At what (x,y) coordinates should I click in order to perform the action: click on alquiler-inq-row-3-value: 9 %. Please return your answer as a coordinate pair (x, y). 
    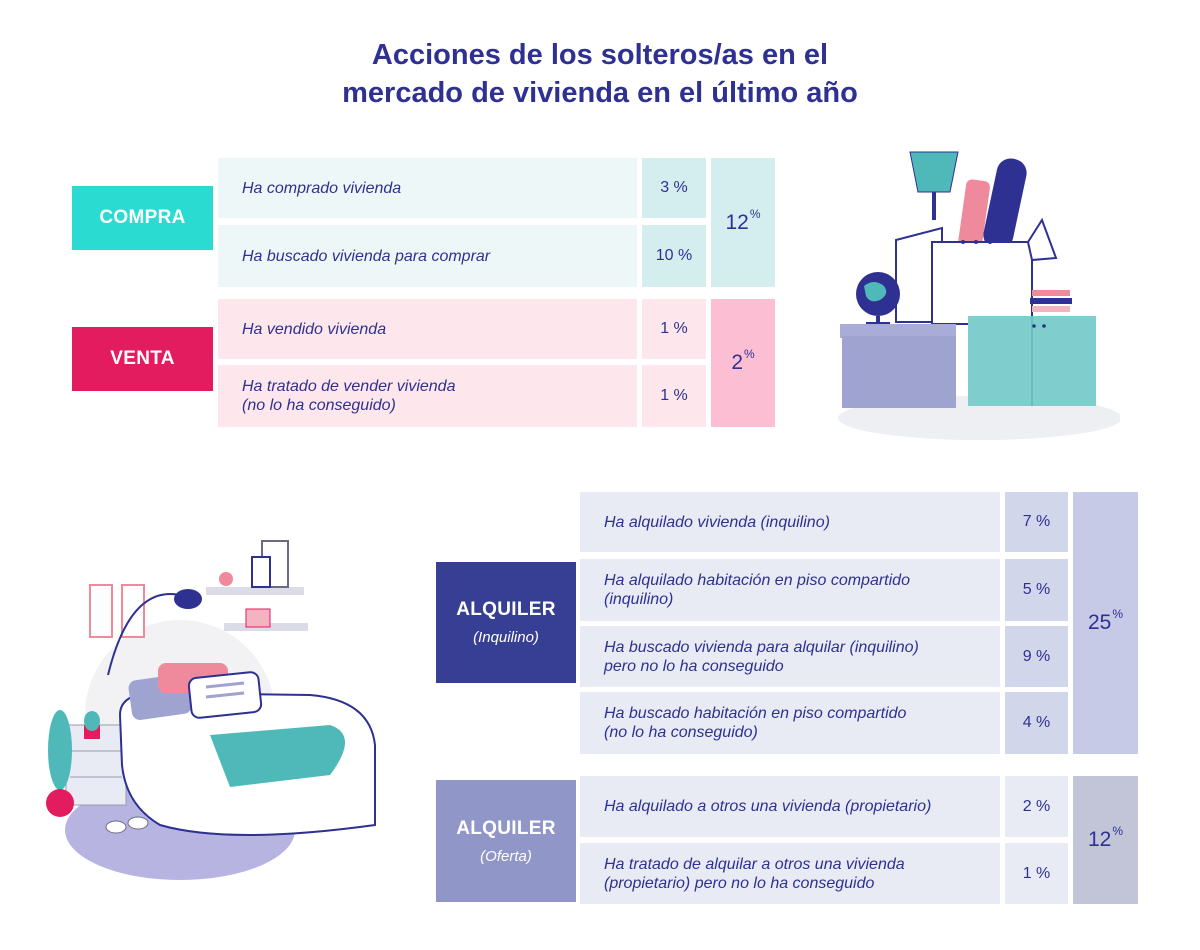
    Looking at the image, I should click on (1036, 656).